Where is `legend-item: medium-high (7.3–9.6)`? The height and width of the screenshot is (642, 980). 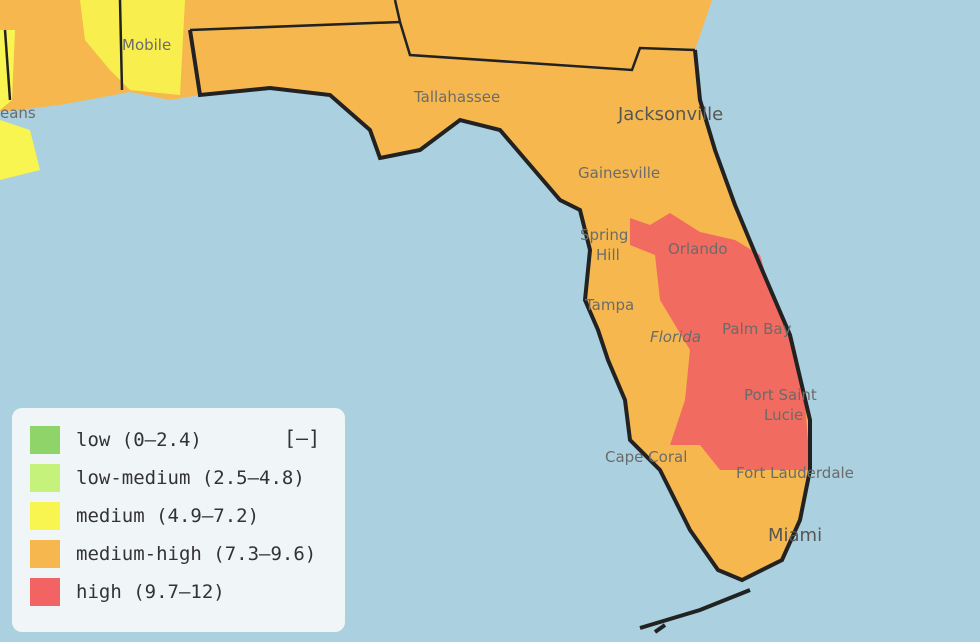
legend-item: medium-high (7.3–9.6) is located at coordinates (173, 554).